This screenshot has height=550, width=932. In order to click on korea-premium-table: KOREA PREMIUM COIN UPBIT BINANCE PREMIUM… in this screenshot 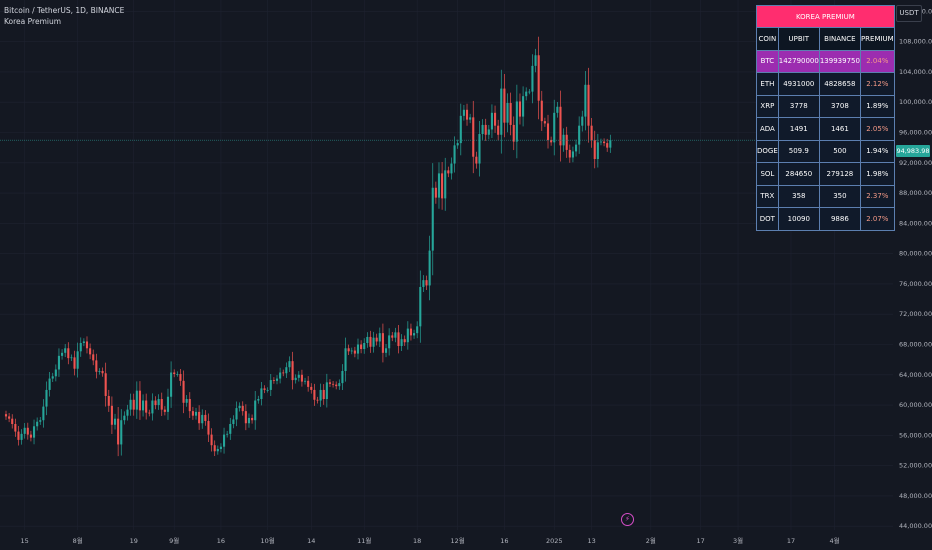, I will do `click(825, 118)`.